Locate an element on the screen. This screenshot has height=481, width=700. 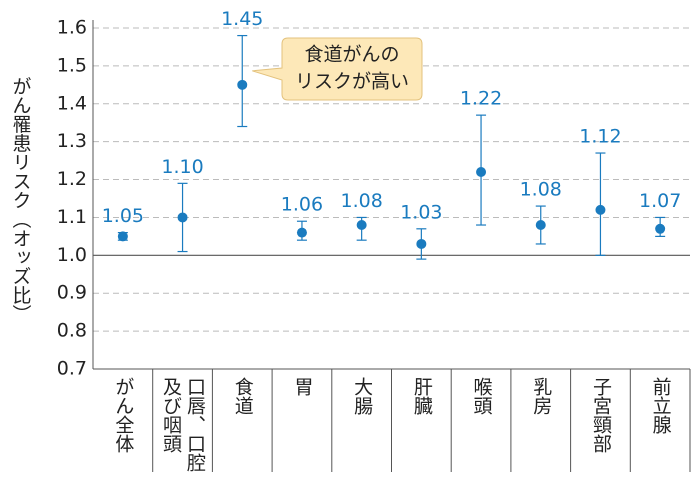
y-tick-label: 1.2 is located at coordinates (72, 179).